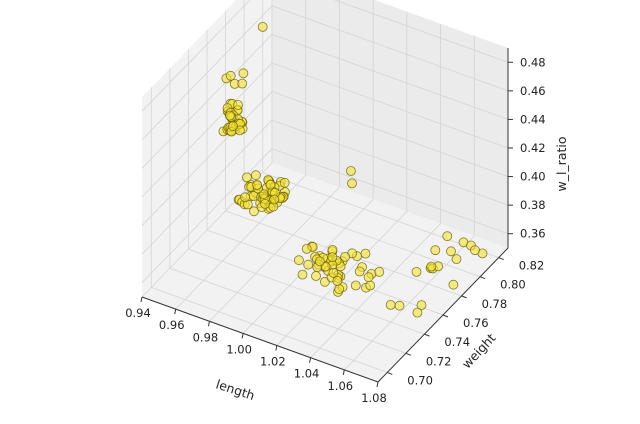 The width and height of the screenshot is (640, 424). What do you see at coordinates (533, 148) in the screenshot?
I see `z-tick-label: 0.42` at bounding box center [533, 148].